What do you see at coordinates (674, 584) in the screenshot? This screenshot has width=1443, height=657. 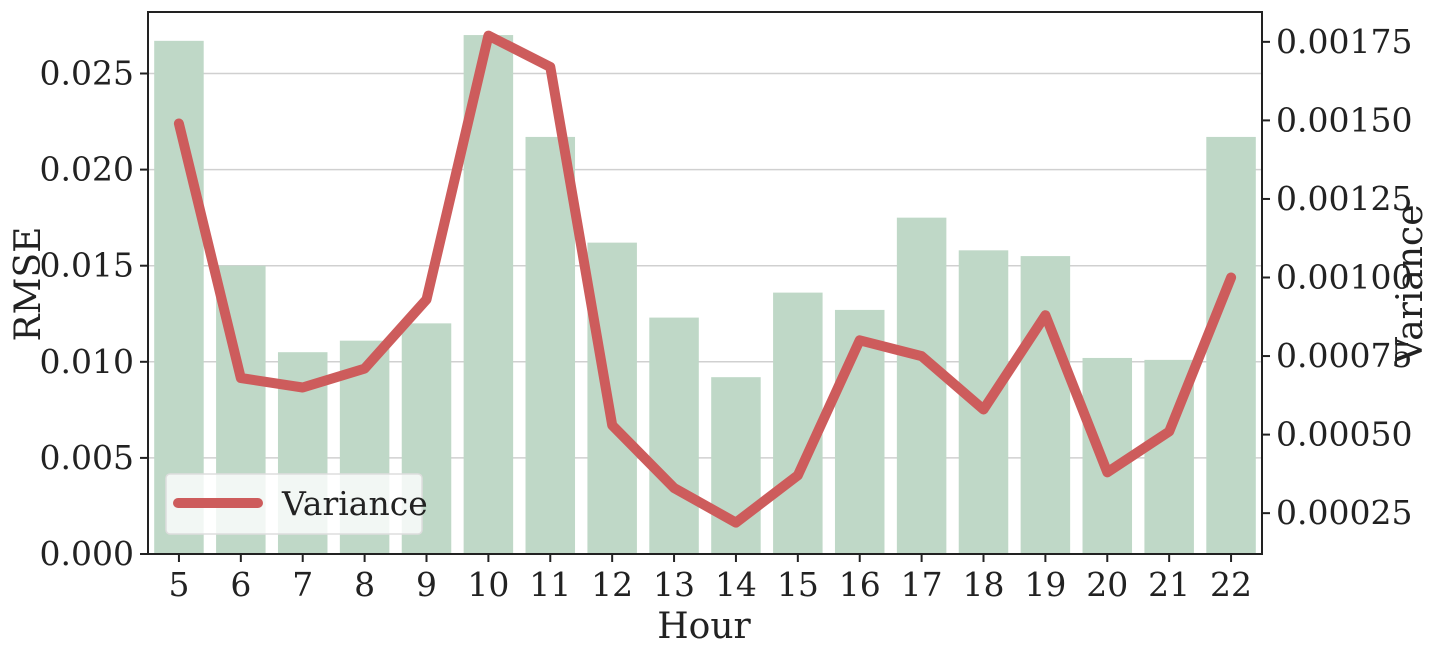 I see `x-tick-label: 13` at bounding box center [674, 584].